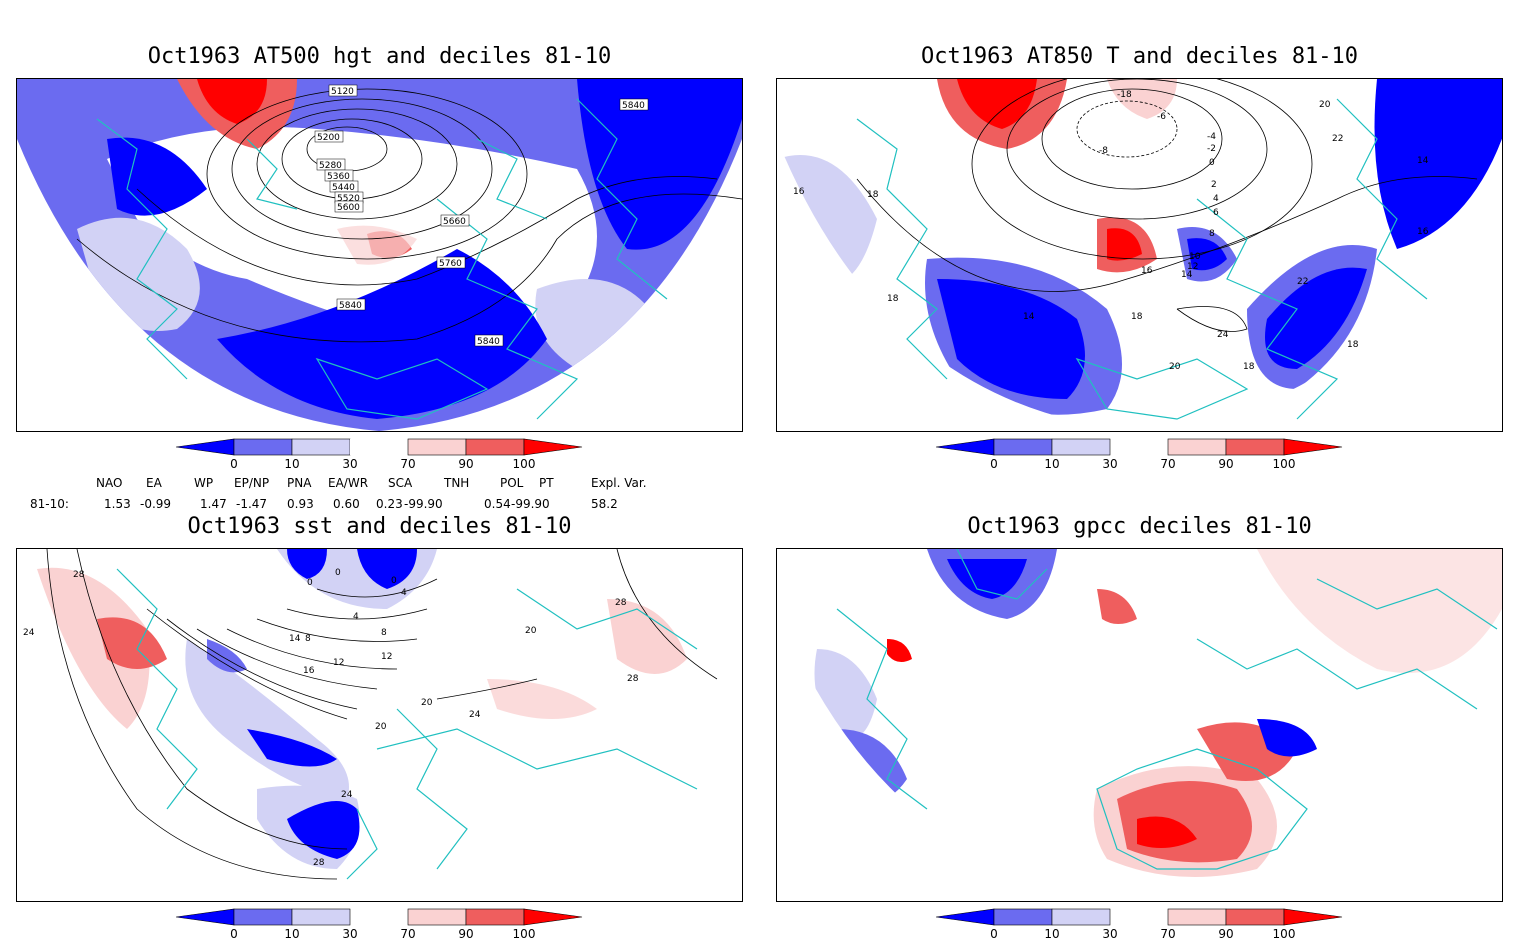 This screenshot has height=940, width=1520. What do you see at coordinates (156, 504) in the screenshot?
I see `index-value: -0.99` at bounding box center [156, 504].